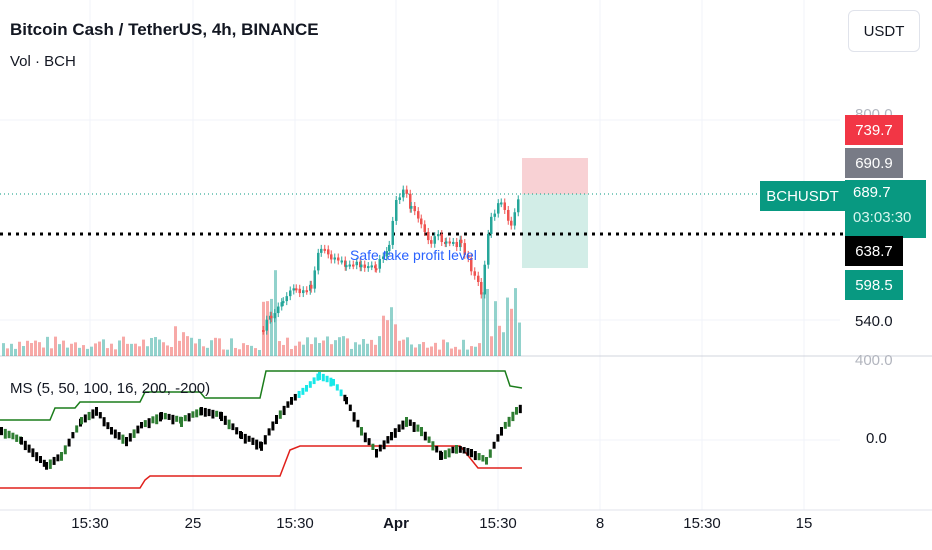 This screenshot has height=550, width=932. Describe the element at coordinates (555, 176) in the screenshot. I see `take-profit-zone` at that location.